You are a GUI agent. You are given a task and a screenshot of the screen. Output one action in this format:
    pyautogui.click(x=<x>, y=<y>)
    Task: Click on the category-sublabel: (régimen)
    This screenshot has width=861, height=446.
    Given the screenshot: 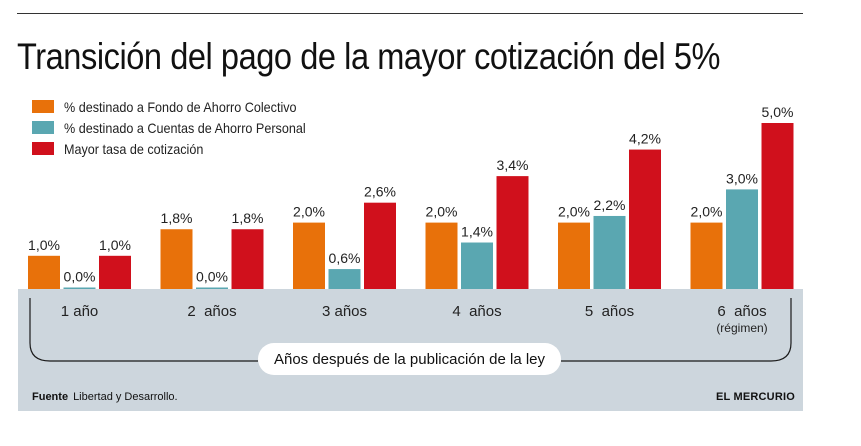 What is the action you would take?
    pyautogui.click(x=741, y=328)
    